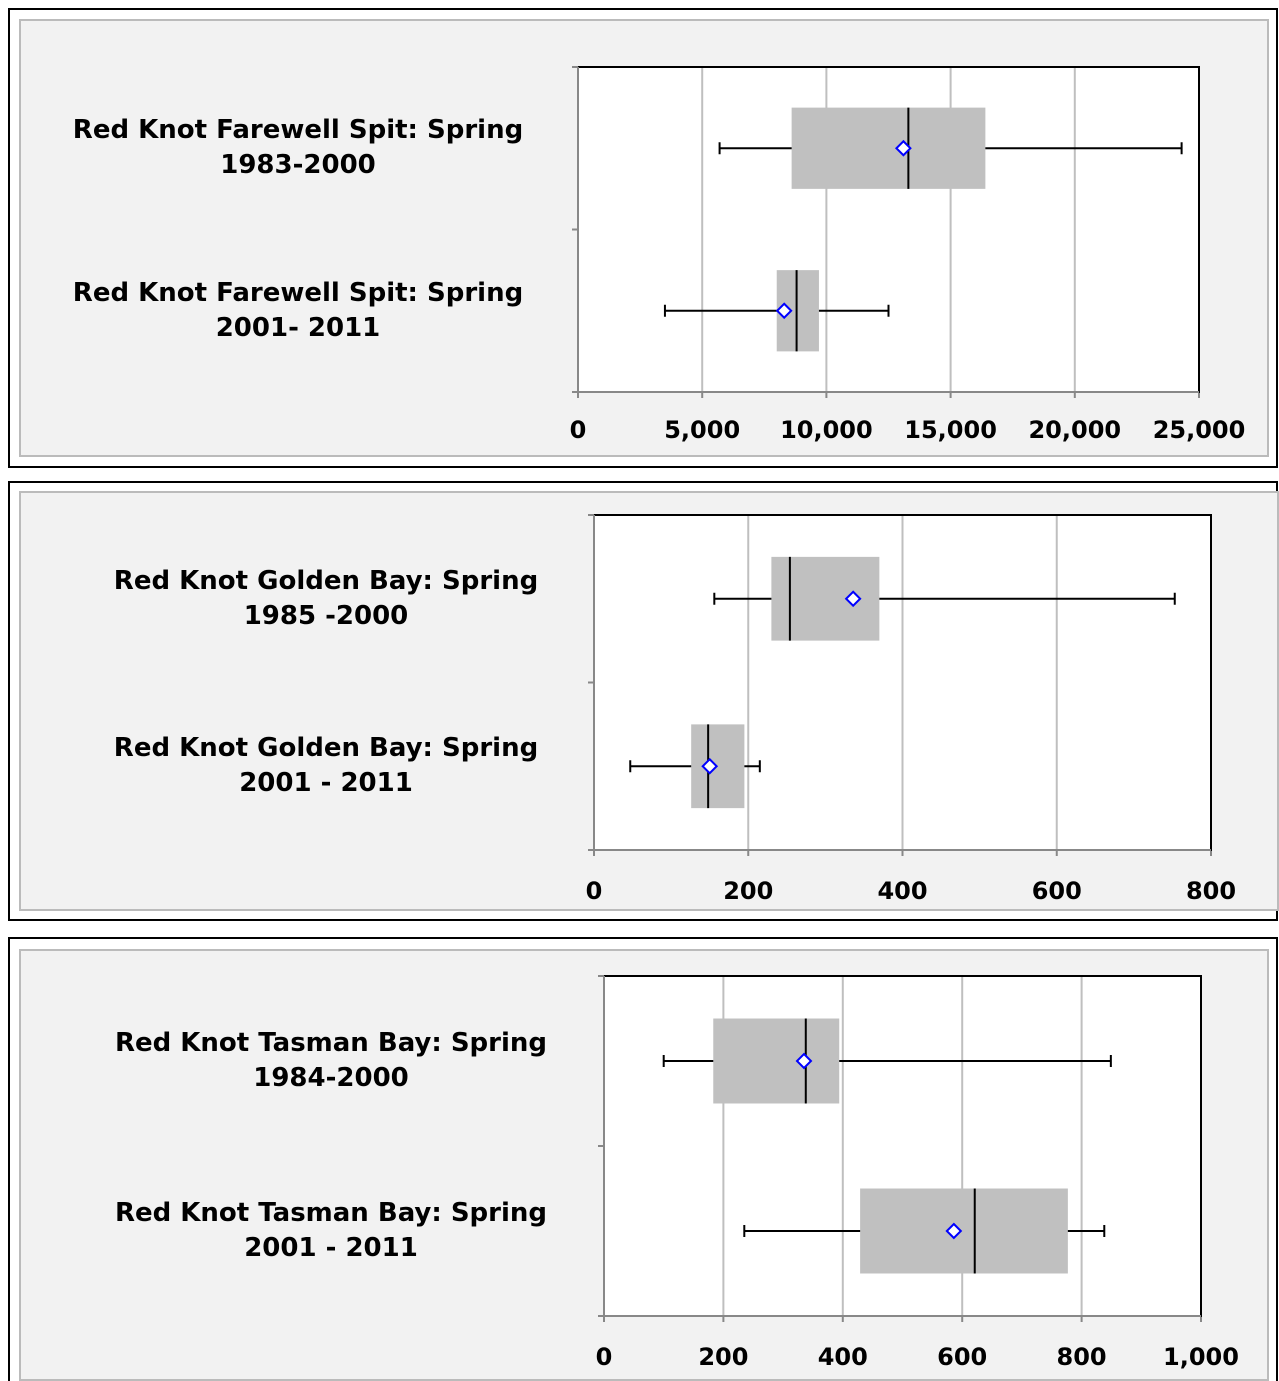 The width and height of the screenshot is (1279, 1381). I want to click on category-label: Red Knot Tasman Bay: Spring 1984-2000, so click(331, 1060).